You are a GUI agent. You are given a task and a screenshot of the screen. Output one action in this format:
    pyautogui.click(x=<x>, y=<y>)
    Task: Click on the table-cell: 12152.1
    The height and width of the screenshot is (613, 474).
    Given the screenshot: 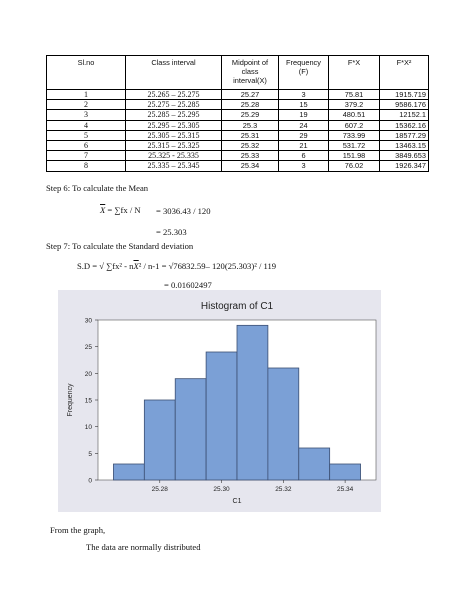 What is the action you would take?
    pyautogui.click(x=404, y=115)
    